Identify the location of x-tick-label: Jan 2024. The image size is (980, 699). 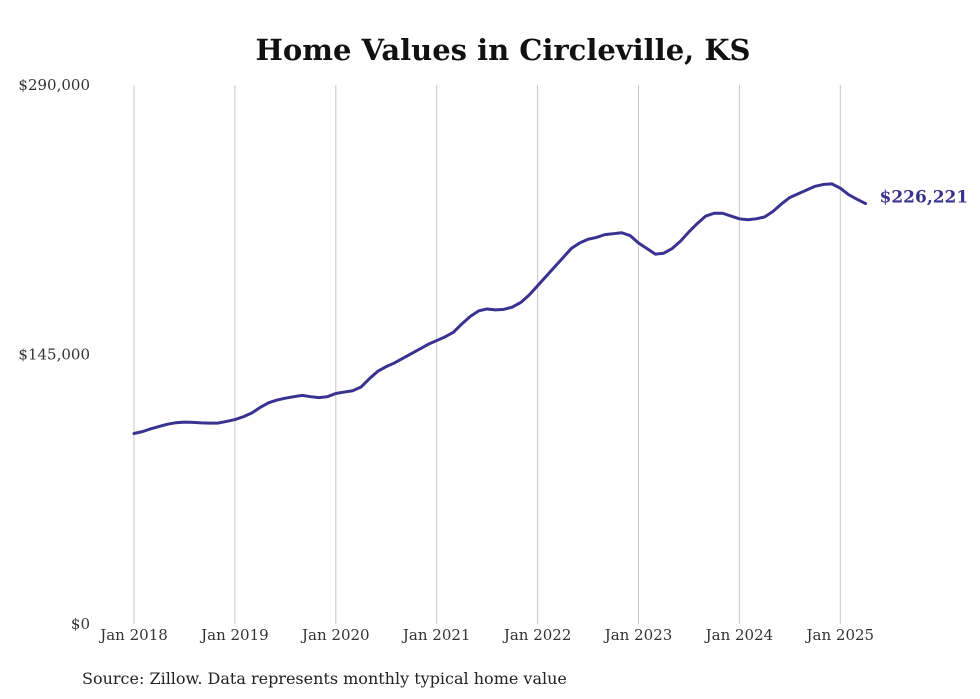
(739, 635).